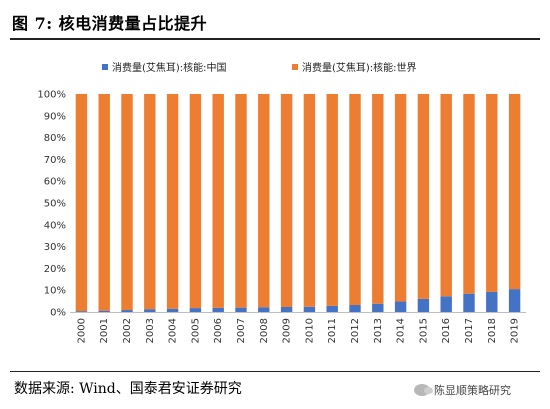 This screenshot has width=550, height=409. Describe the element at coordinates (446, 304) in the screenshot. I see `bar-segment-0-2016` at that location.